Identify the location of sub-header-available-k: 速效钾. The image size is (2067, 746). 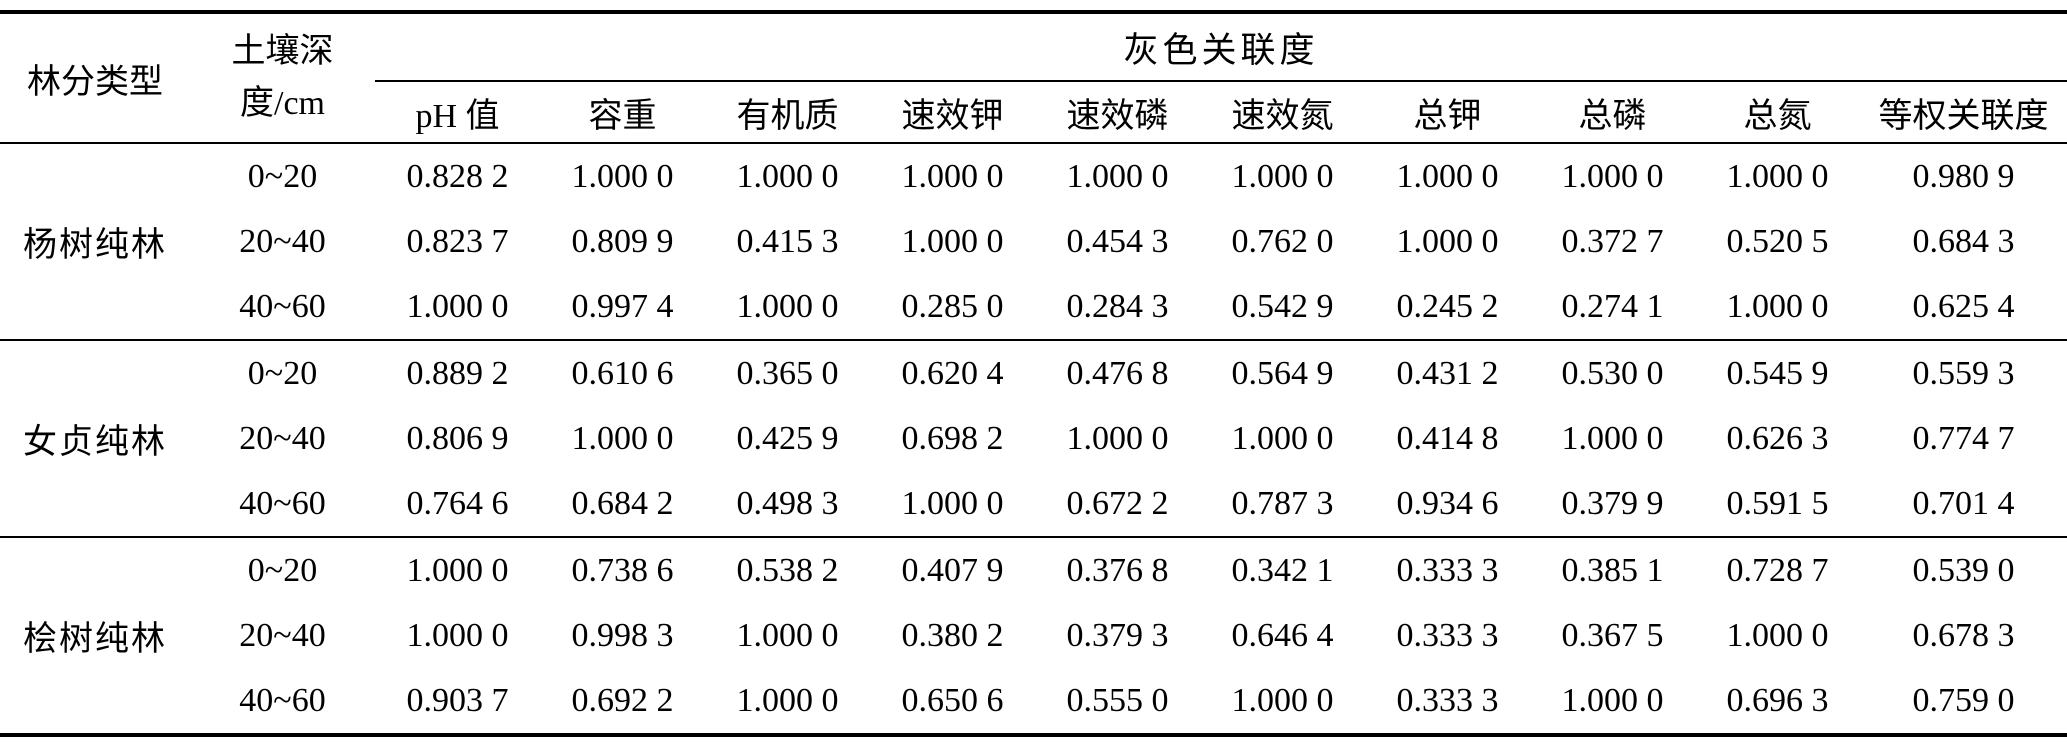
(952, 116).